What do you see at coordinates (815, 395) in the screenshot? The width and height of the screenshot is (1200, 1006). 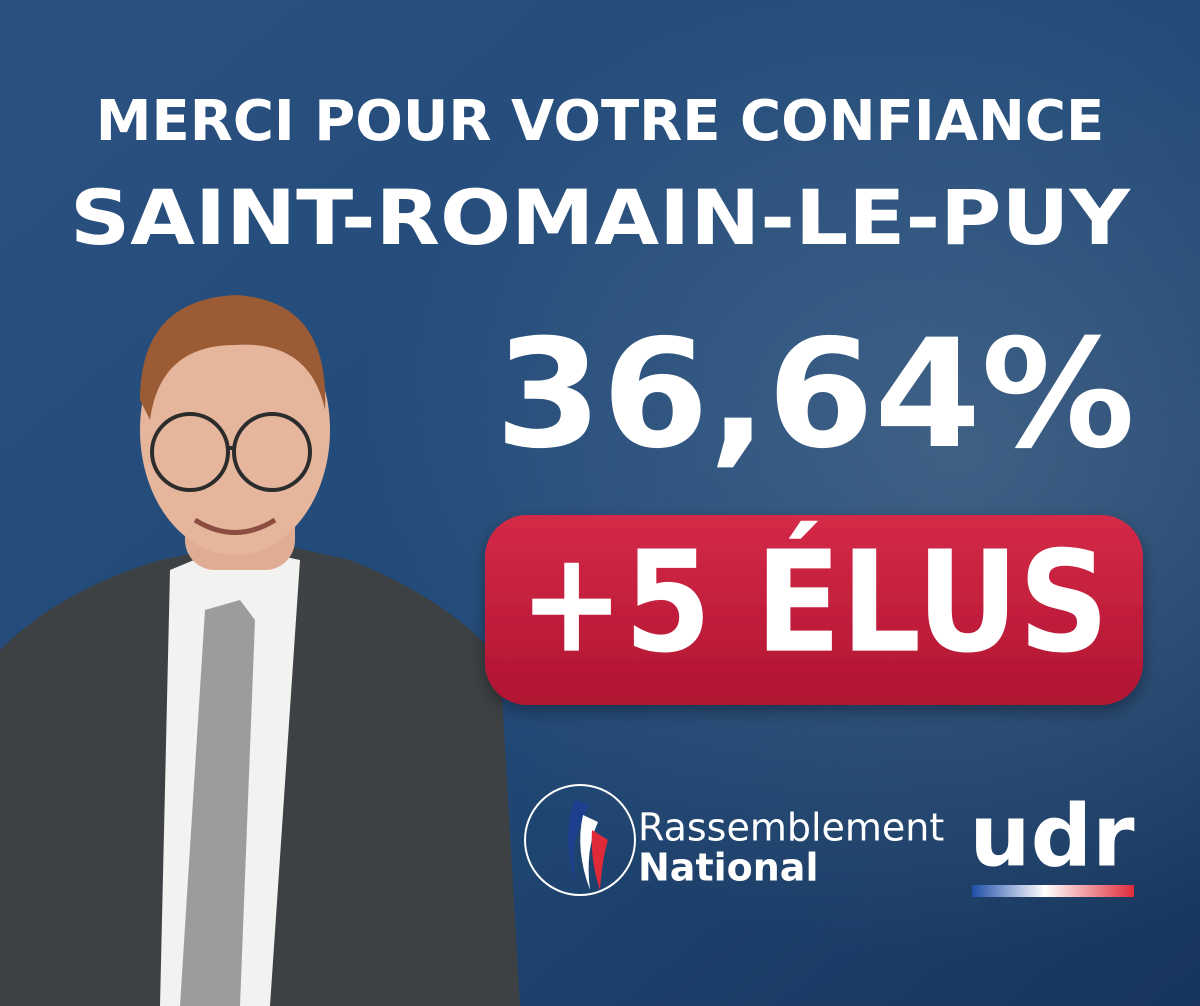 I see `score: 36,64%` at bounding box center [815, 395].